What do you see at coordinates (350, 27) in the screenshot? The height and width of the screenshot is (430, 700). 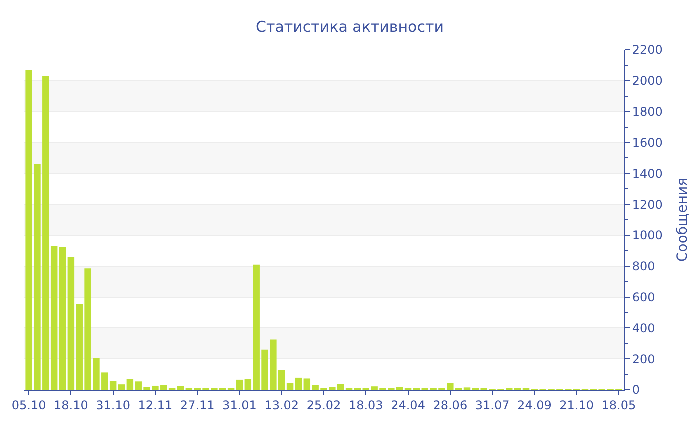 I see `chart-title: Статистика активности` at bounding box center [350, 27].